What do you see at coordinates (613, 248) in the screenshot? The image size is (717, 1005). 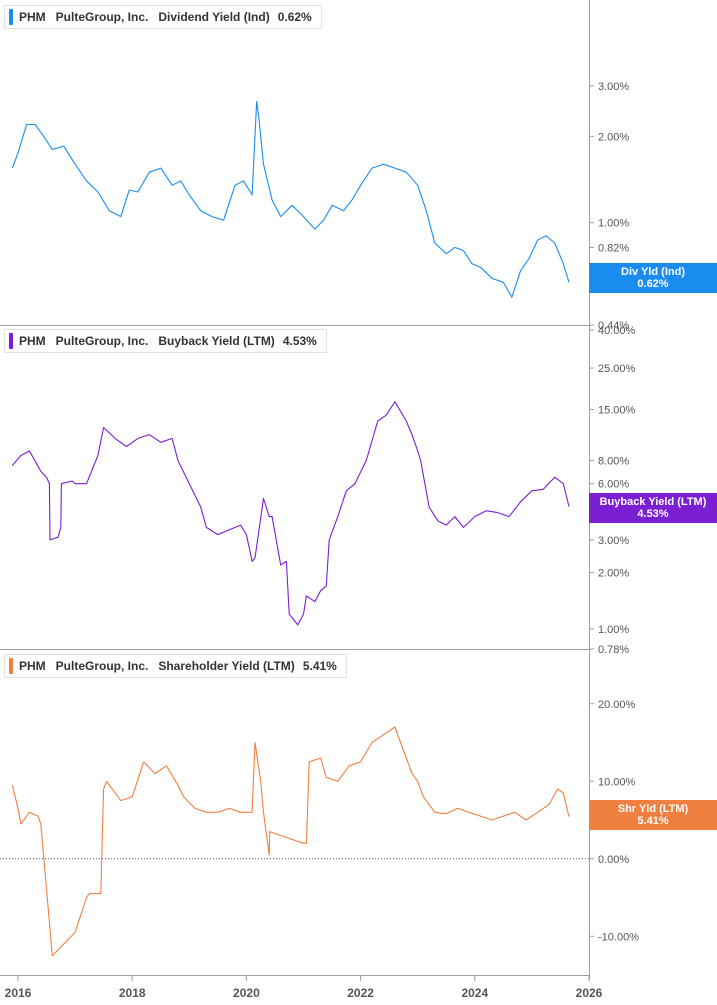 I see `y-tick-label: 0.82%` at bounding box center [613, 248].